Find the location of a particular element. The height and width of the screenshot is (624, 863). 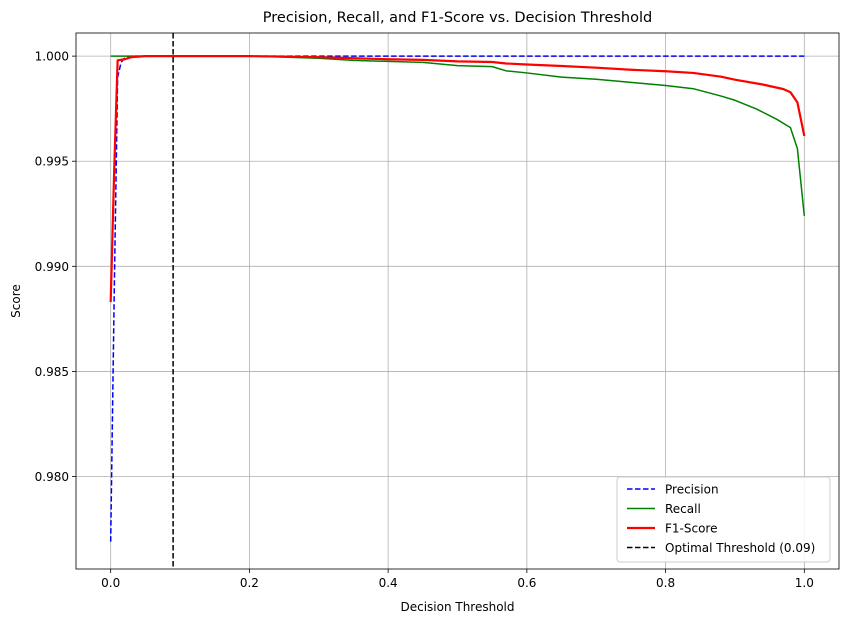

y-axis-title: Score is located at coordinates (16, 301).